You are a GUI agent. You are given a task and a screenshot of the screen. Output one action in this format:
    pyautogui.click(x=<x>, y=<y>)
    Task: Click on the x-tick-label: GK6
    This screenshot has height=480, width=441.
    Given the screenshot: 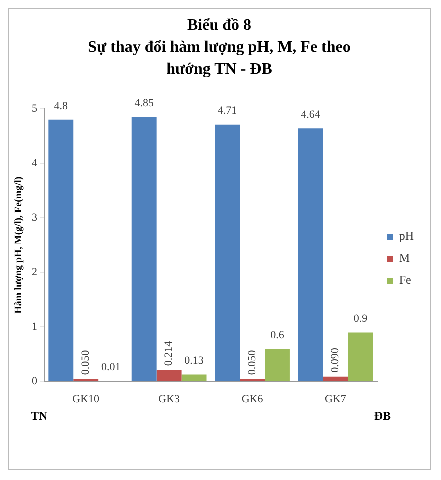 What is the action you would take?
    pyautogui.click(x=253, y=399)
    